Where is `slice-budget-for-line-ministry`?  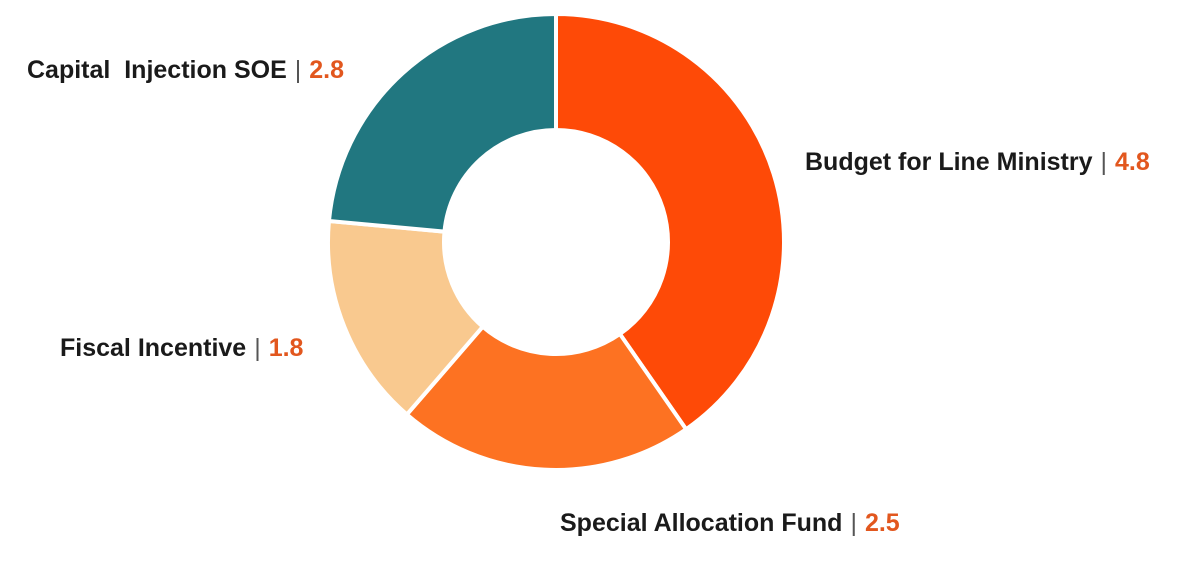
slice-budget-for-line-ministry is located at coordinates (670, 222).